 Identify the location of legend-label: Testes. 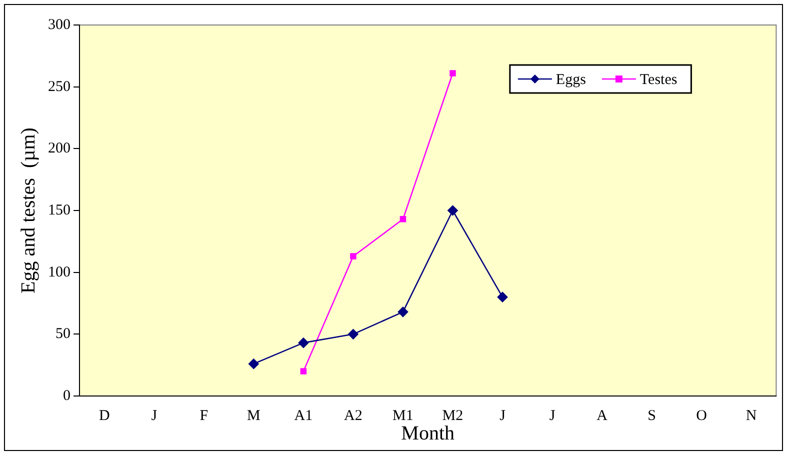
(659, 80).